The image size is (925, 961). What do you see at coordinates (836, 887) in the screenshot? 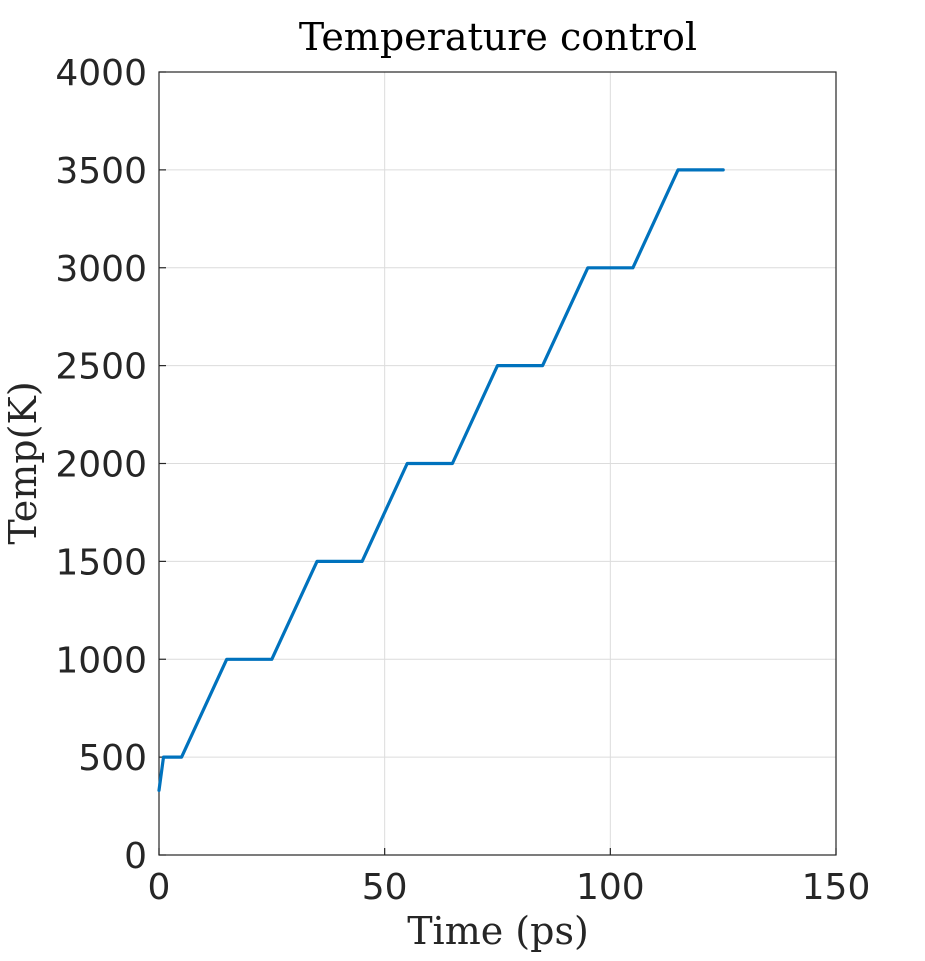
I see `x-tick-label: 150` at bounding box center [836, 887].